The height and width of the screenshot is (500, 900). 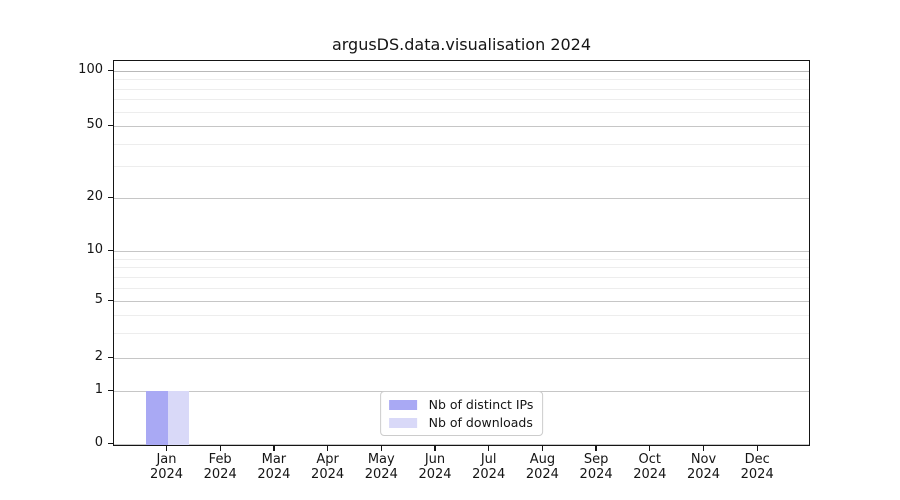 What do you see at coordinates (381, 459) in the screenshot?
I see `x-tick-month: May` at bounding box center [381, 459].